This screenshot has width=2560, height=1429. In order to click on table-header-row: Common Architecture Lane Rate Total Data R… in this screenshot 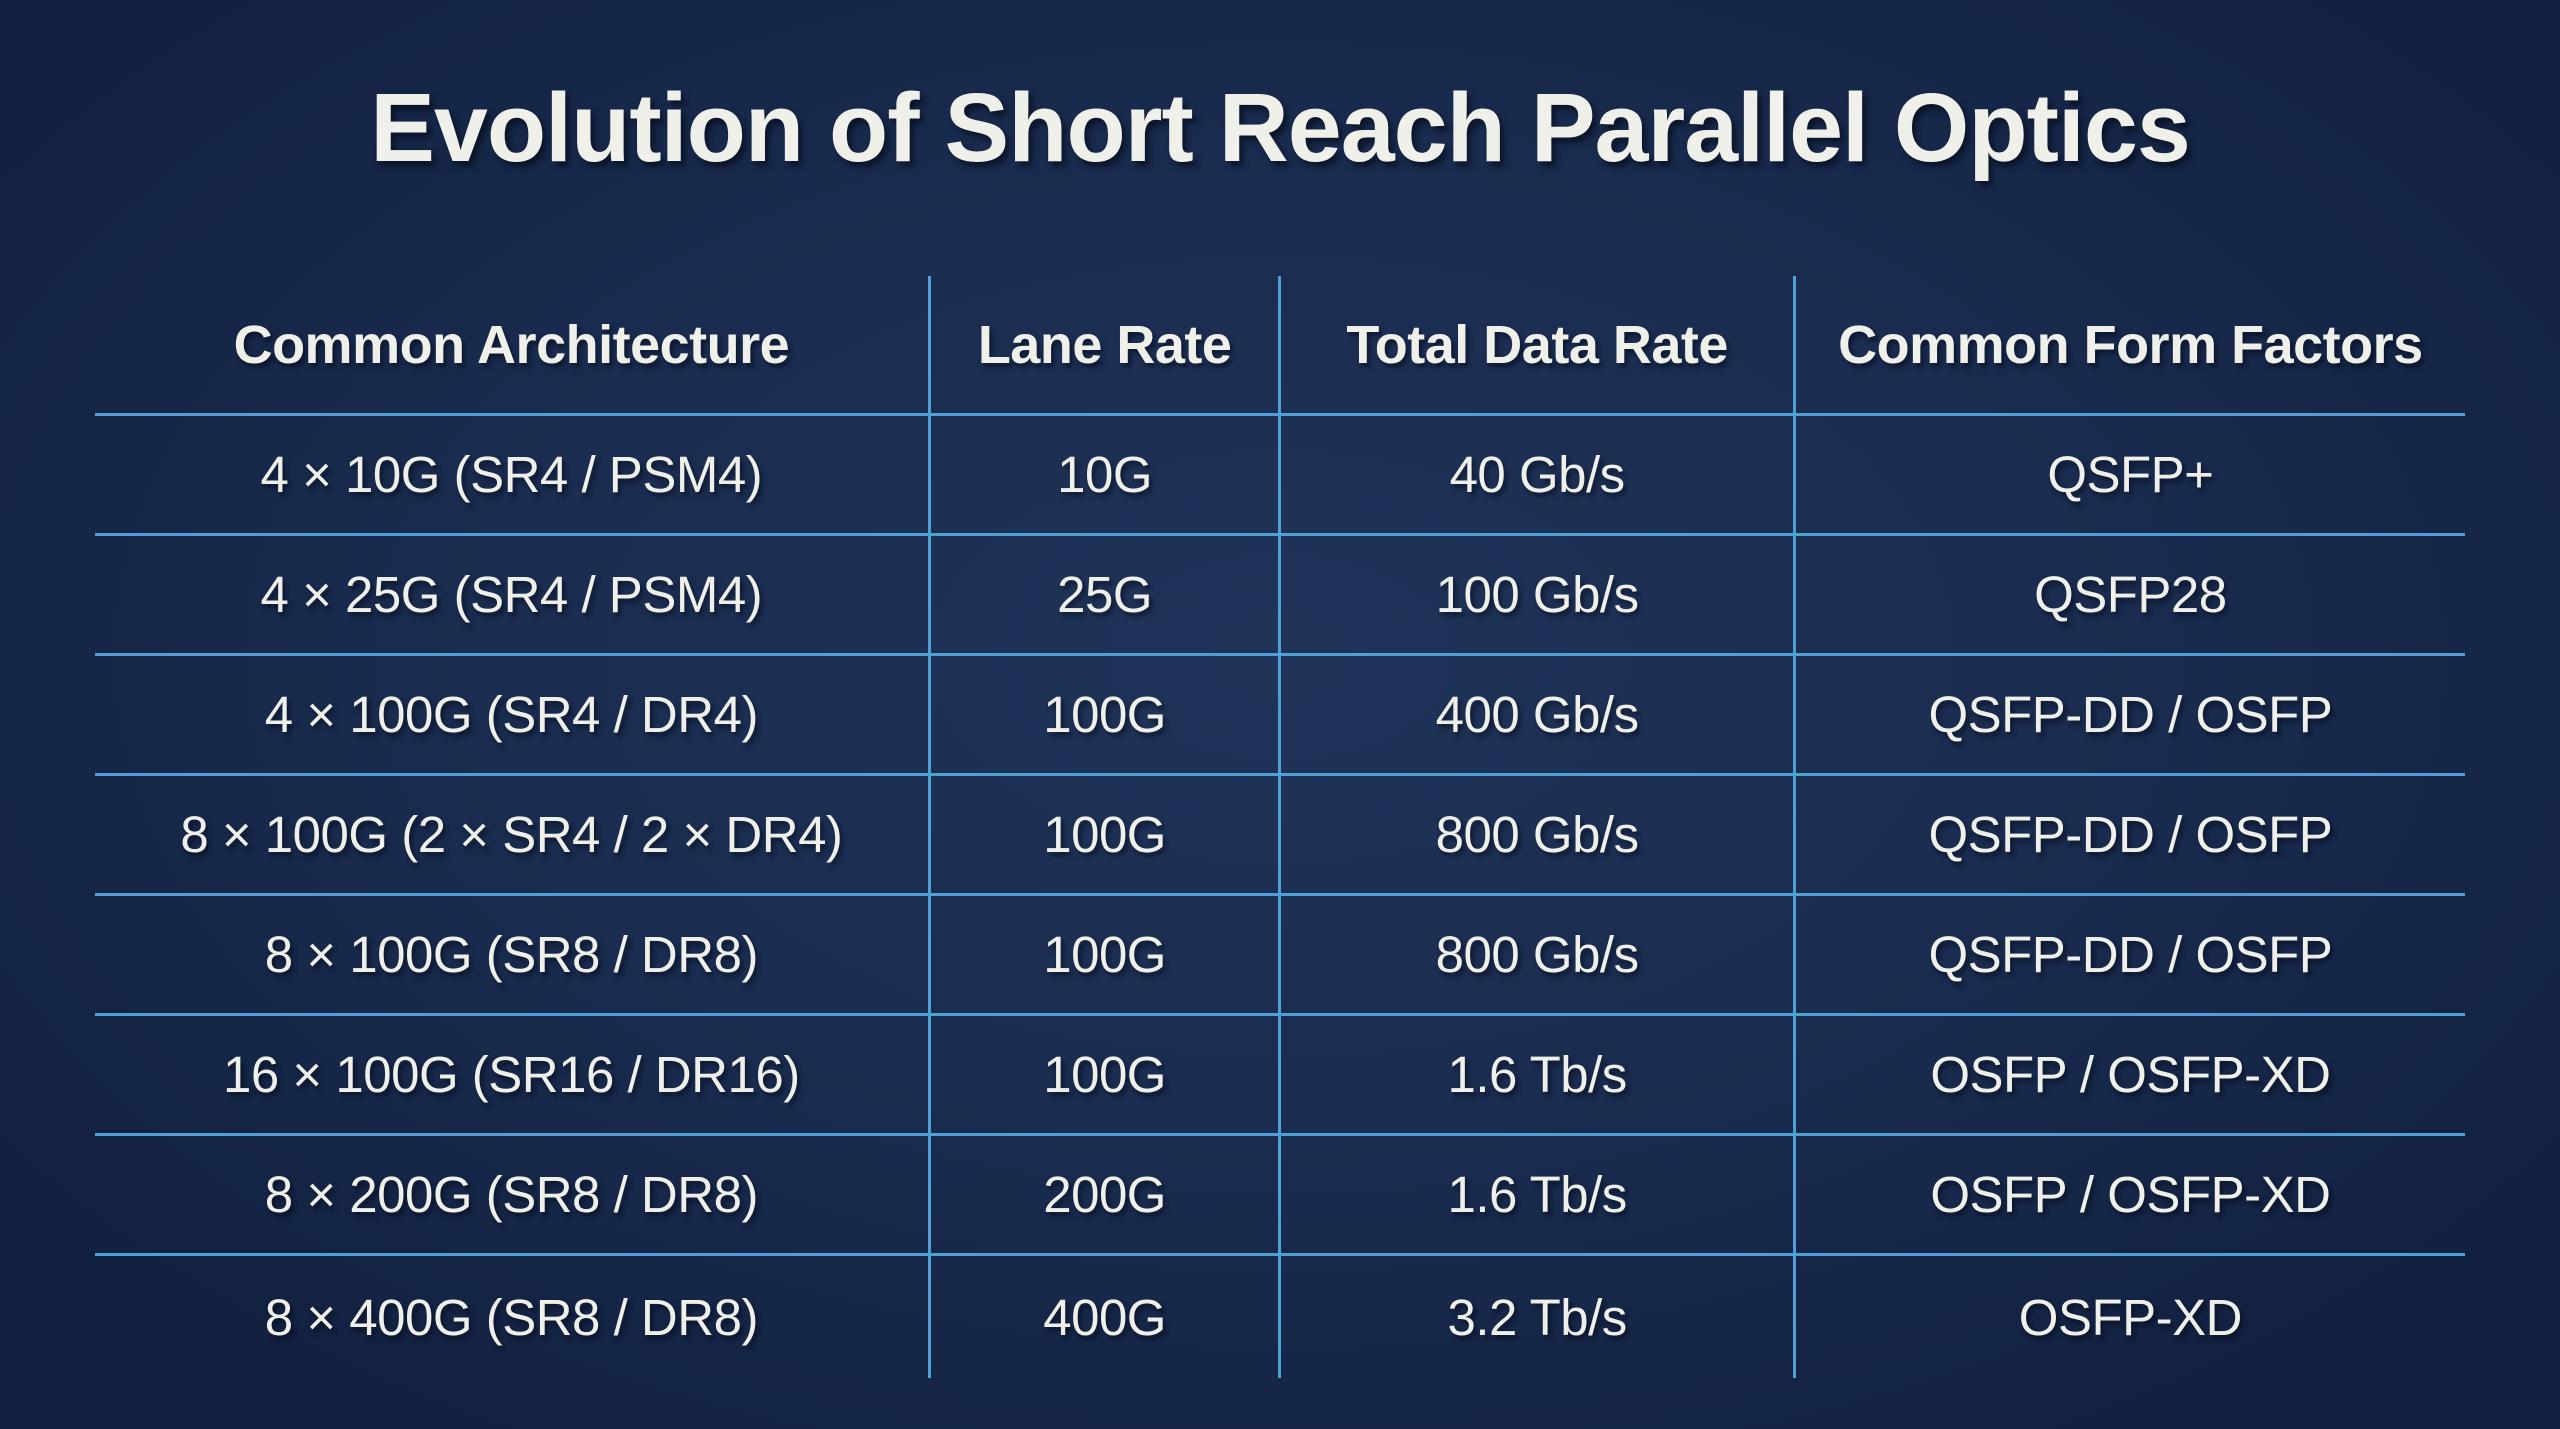, I will do `click(1280, 346)`.